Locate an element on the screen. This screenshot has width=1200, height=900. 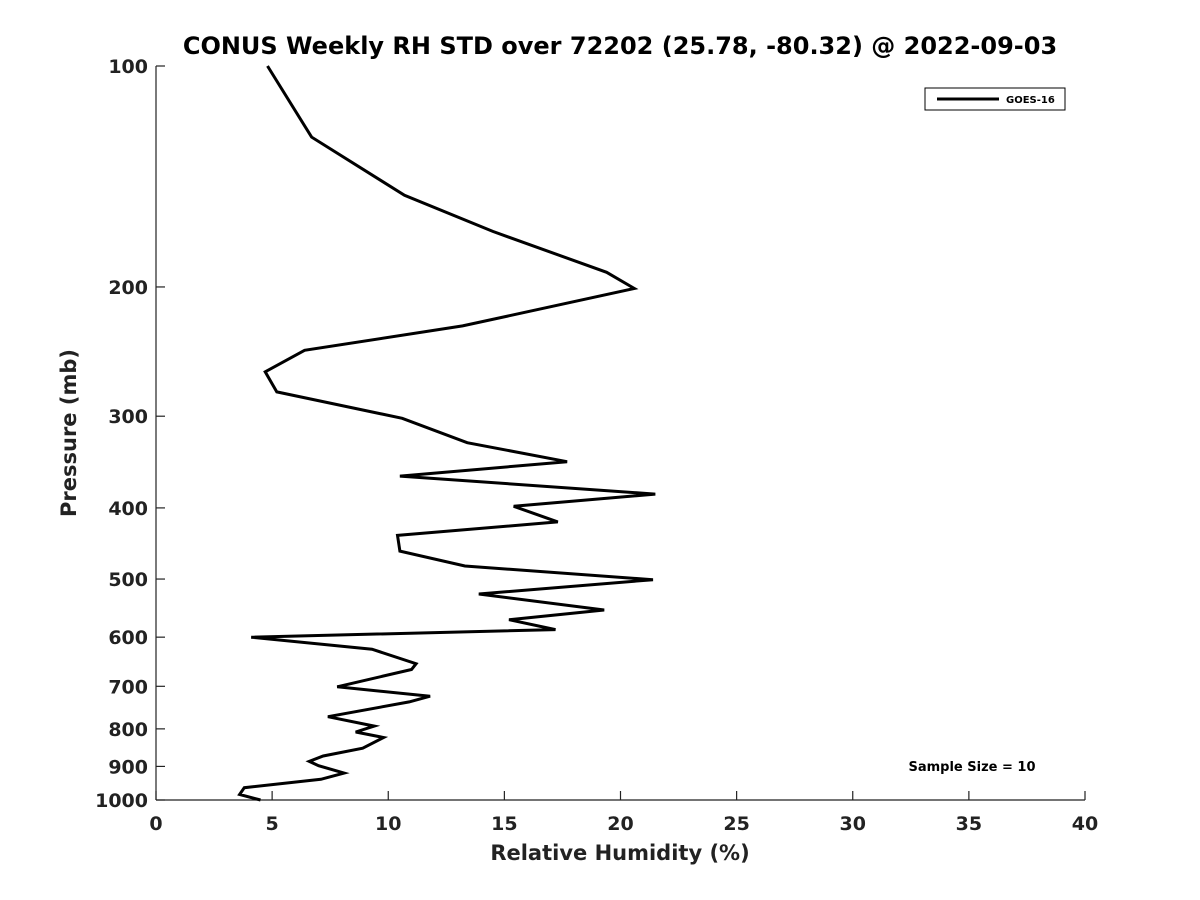
x-tick-label-20: 20 is located at coordinates (620, 824).